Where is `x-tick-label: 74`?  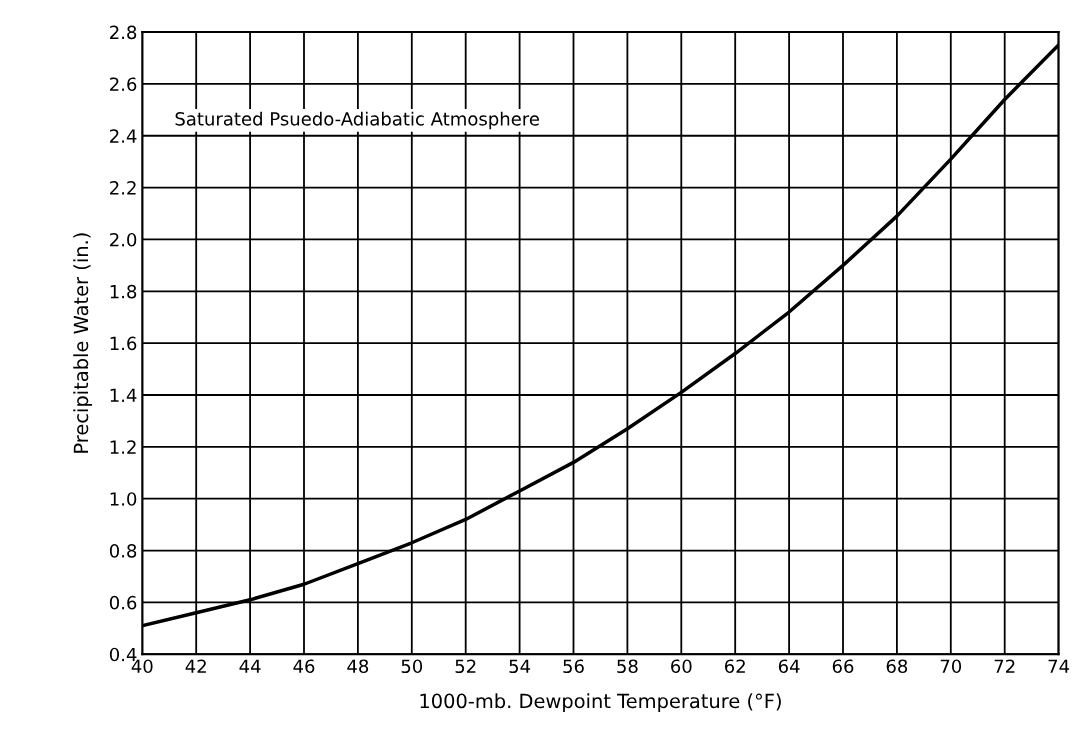
x-tick-label: 74 is located at coordinates (1059, 666).